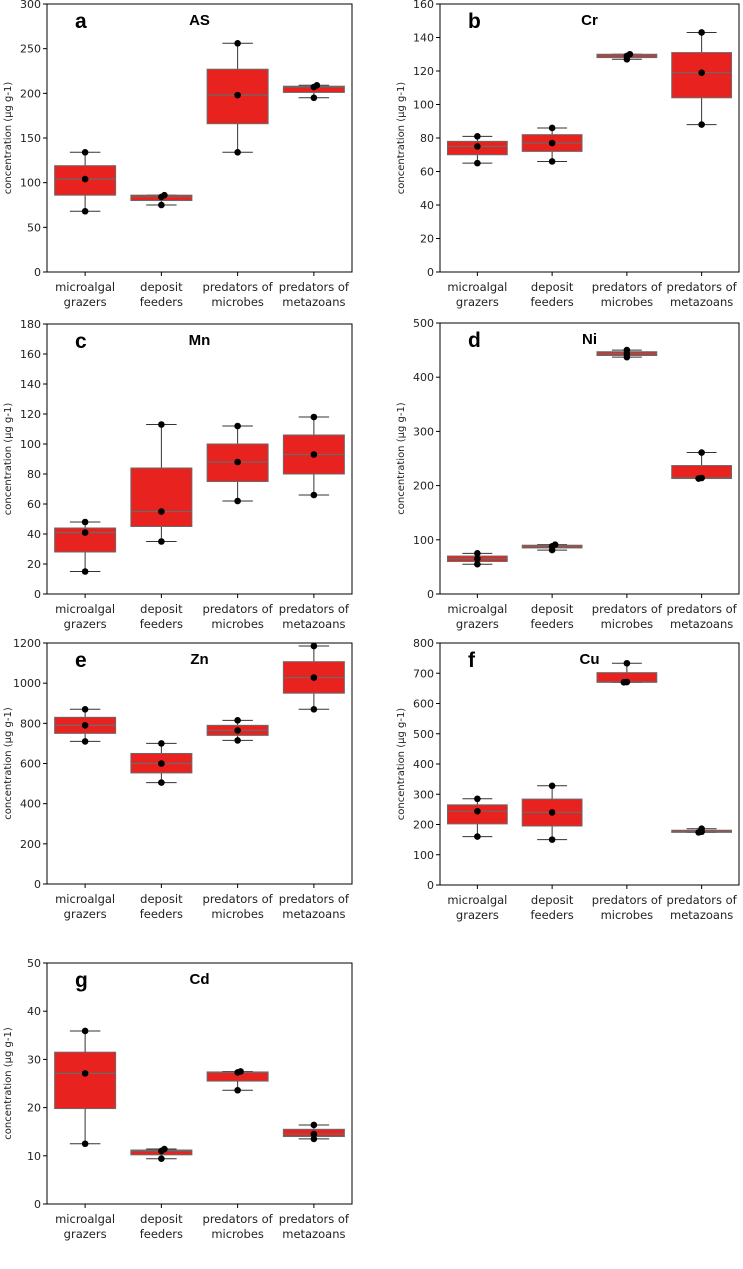 This screenshot has height=1269, width=743. I want to click on y-tick-label: 120, so click(423, 71).